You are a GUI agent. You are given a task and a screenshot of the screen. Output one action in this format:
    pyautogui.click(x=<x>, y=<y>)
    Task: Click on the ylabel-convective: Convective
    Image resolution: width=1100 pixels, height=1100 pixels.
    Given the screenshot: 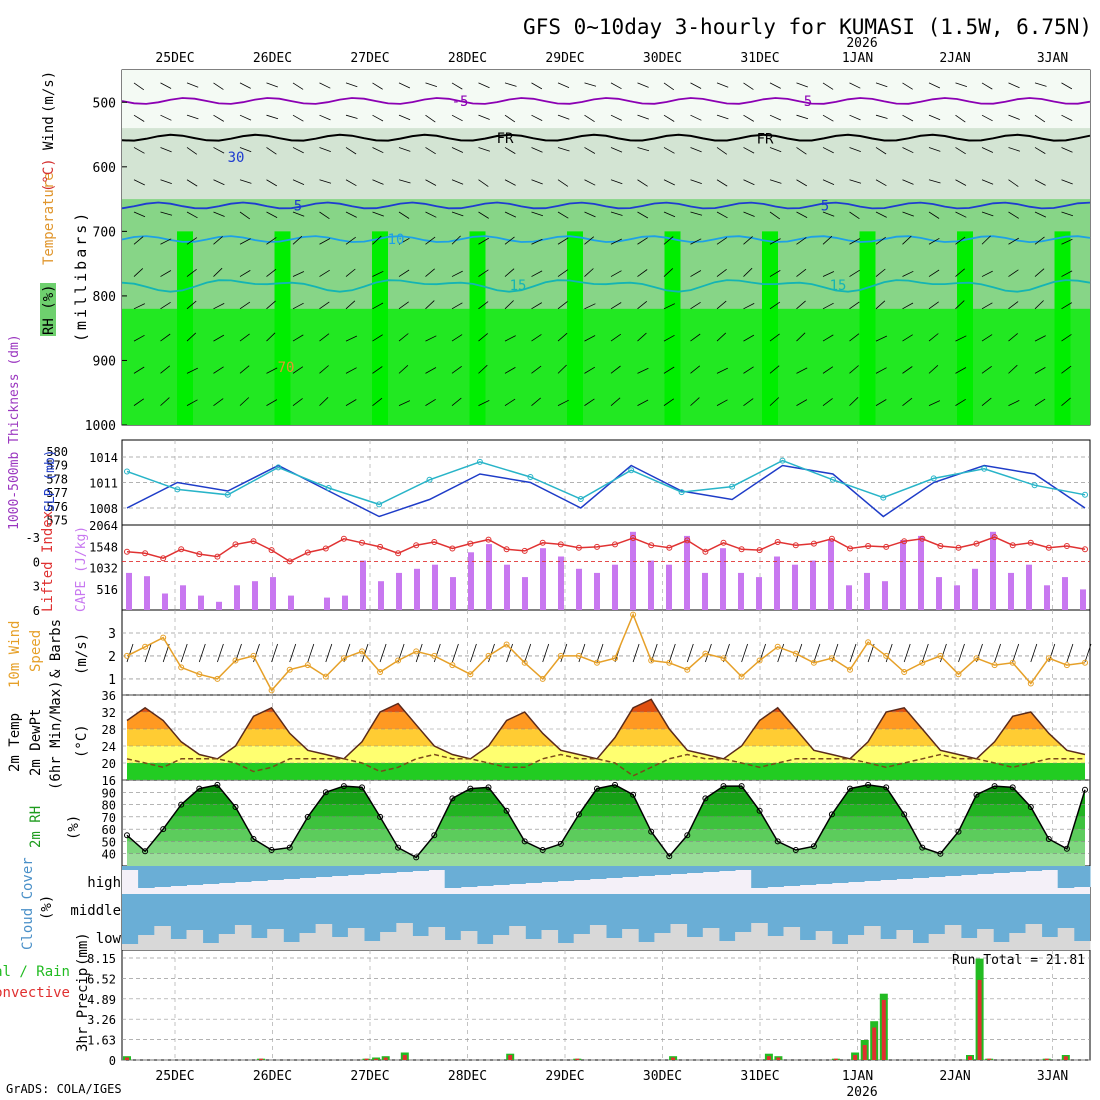 What is the action you would take?
    pyautogui.click(x=35, y=993)
    